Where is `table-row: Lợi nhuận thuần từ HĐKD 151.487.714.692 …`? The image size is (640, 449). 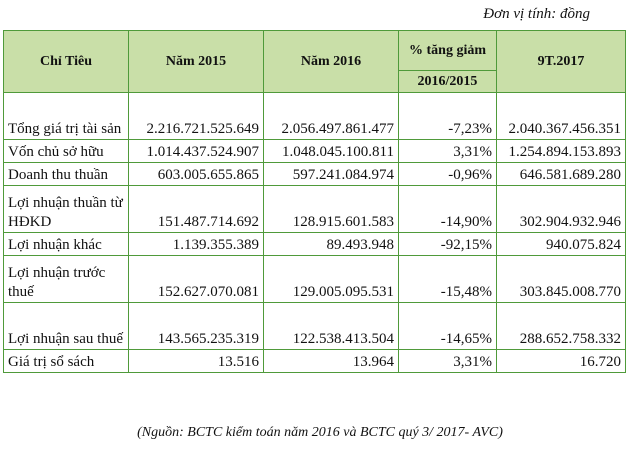
table-row: Lợi nhuận thuần từ HĐKD 151.487.714.692 … is located at coordinates (314, 209).